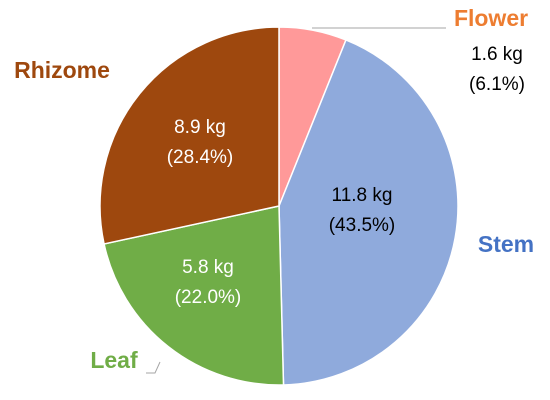 This screenshot has height=400, width=550. Describe the element at coordinates (362, 225) in the screenshot. I see `percent-label: (43.5%)` at that location.